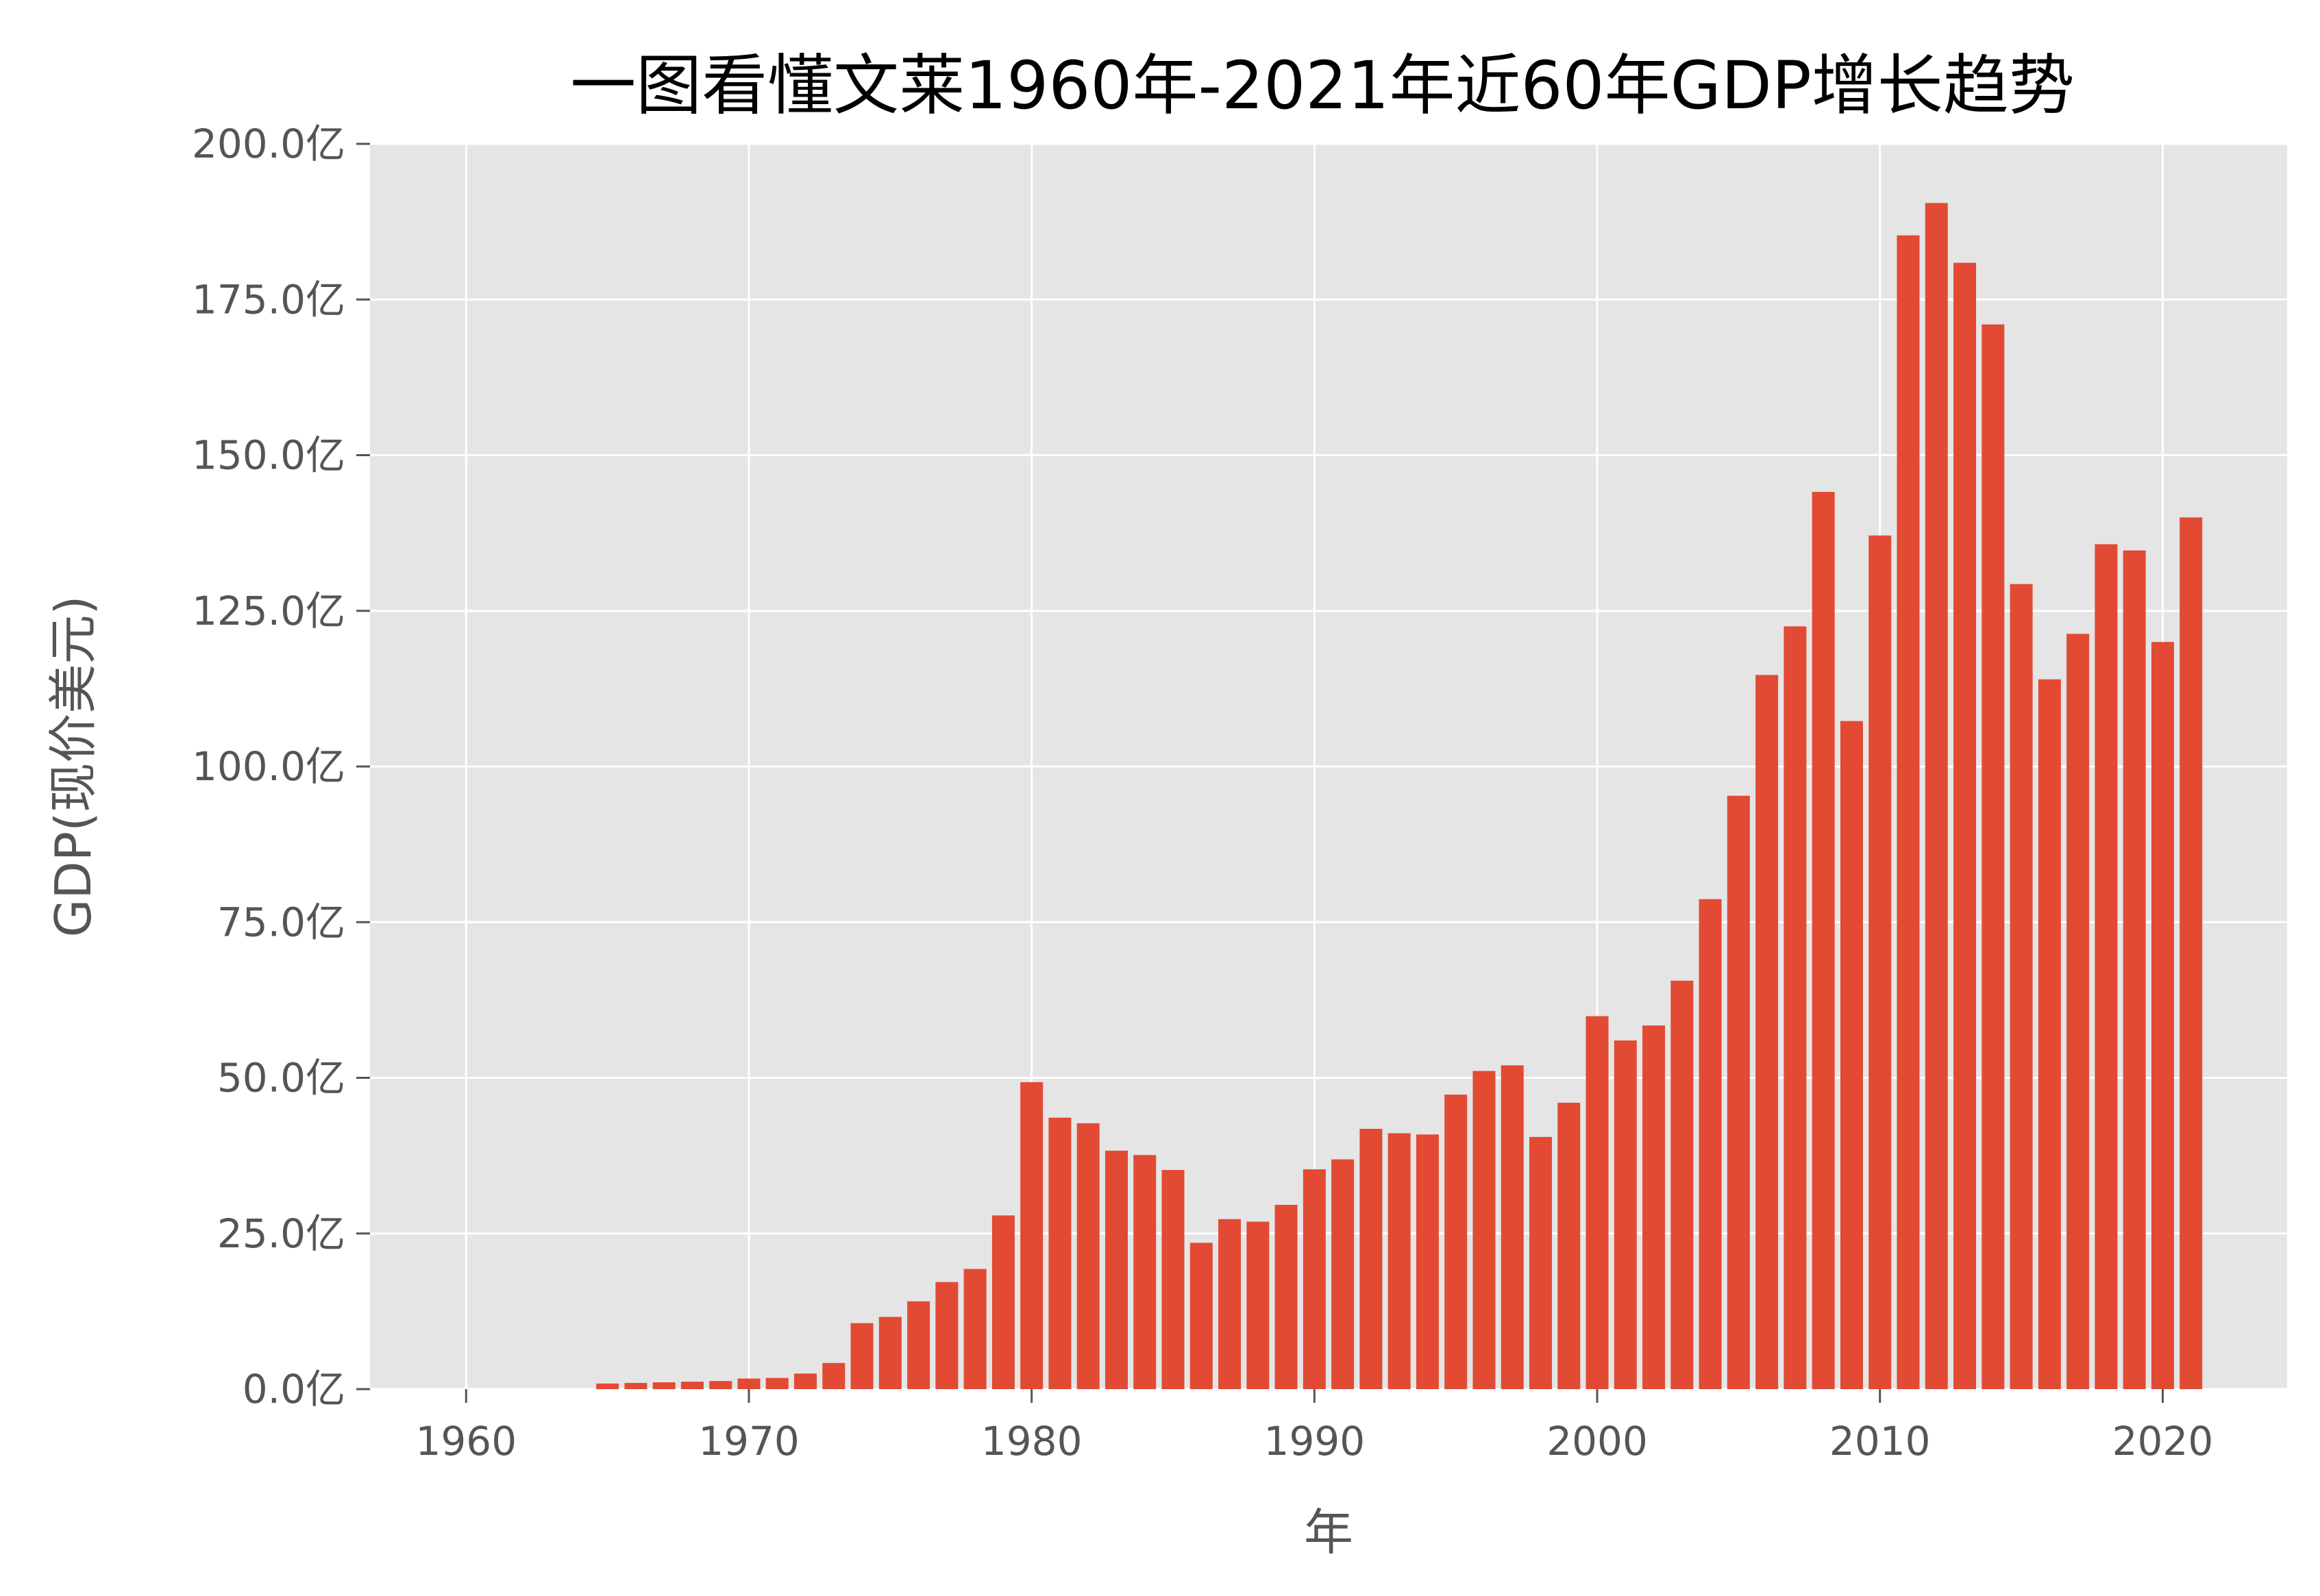 This screenshot has width=2320, height=1596. What do you see at coordinates (805, 1381) in the screenshot?
I see `bar-1972` at bounding box center [805, 1381].